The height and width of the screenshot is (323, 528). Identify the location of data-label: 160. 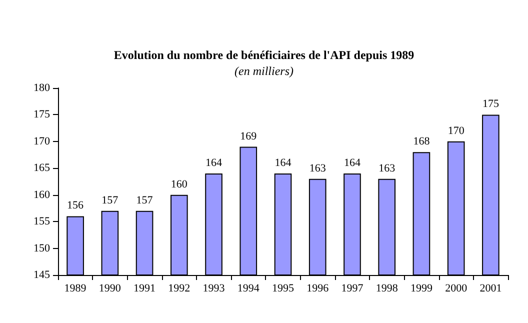
(179, 184).